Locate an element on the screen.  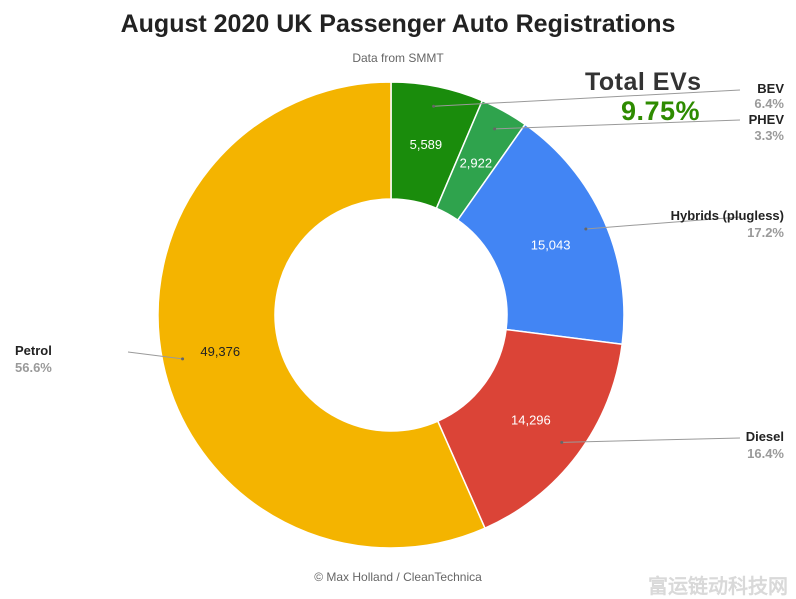
slice-value-phev: 2,922 is located at coordinates (476, 163).